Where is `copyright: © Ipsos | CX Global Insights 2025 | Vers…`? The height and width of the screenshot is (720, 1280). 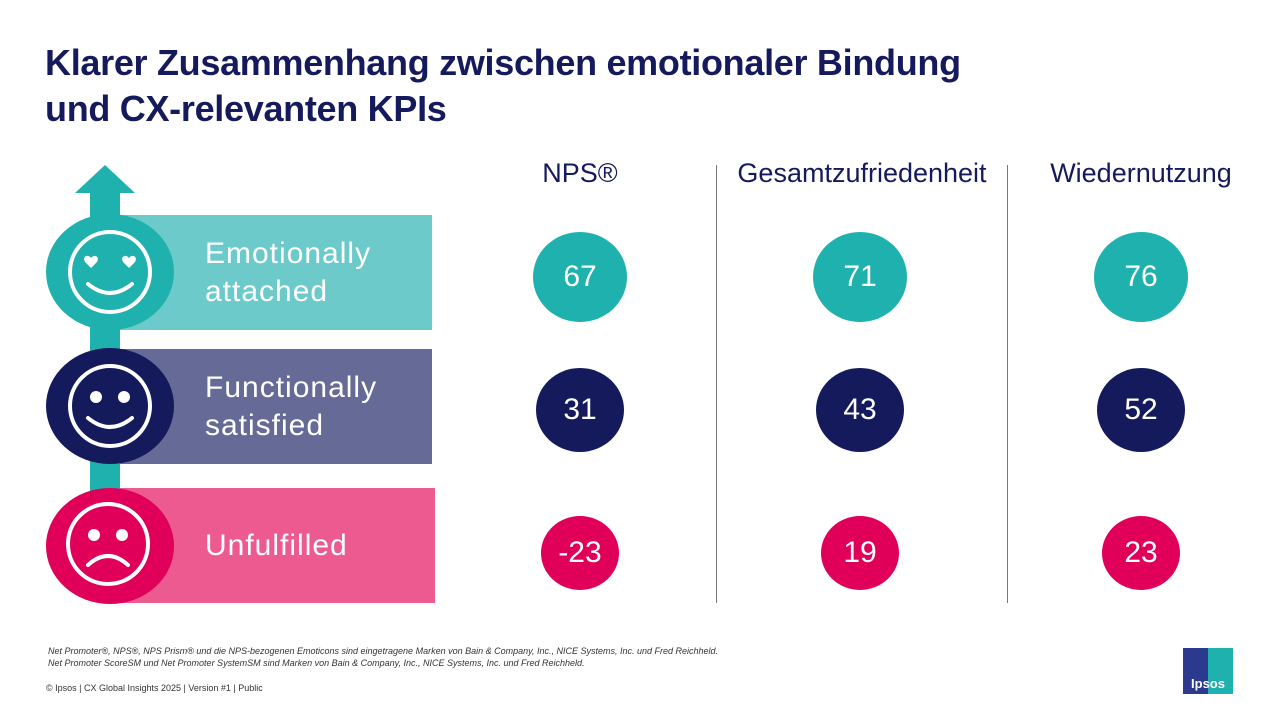 copyright: © Ipsos | CX Global Insights 2025 | Vers… is located at coordinates (154, 688).